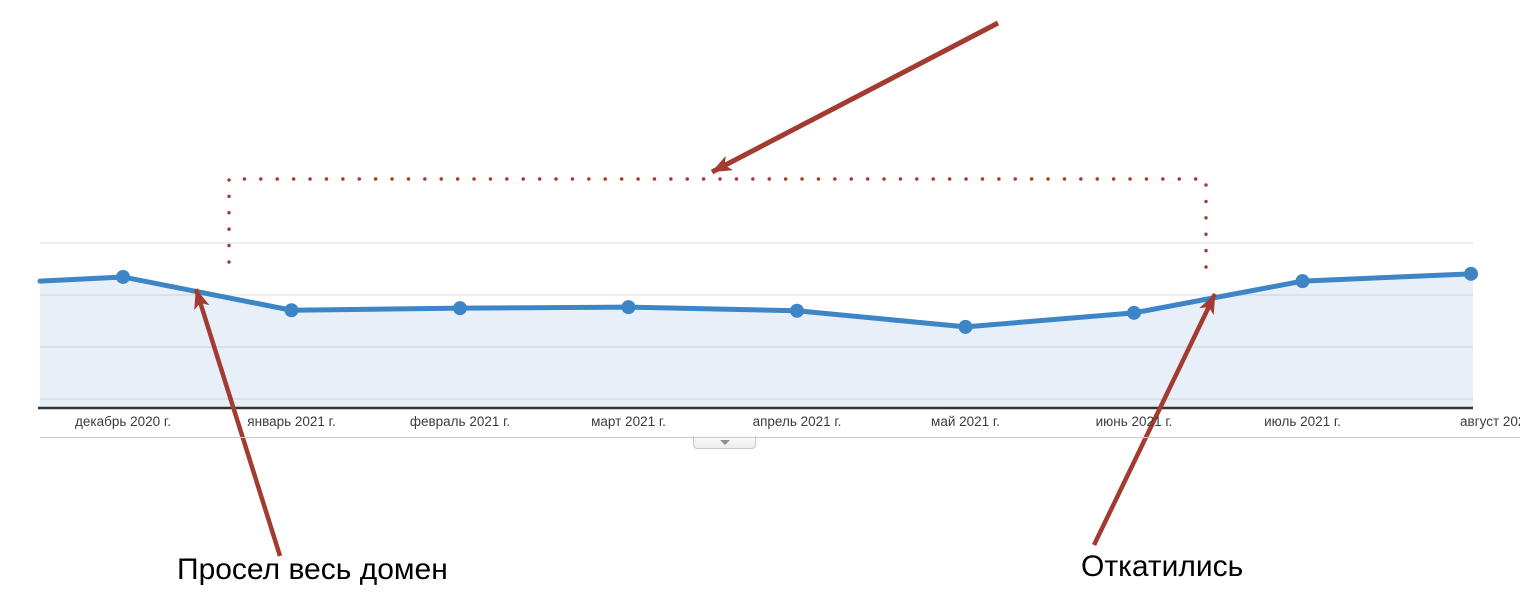 The image size is (1520, 610). I want to click on x-axis-label: январь 2021 г., so click(291, 421).